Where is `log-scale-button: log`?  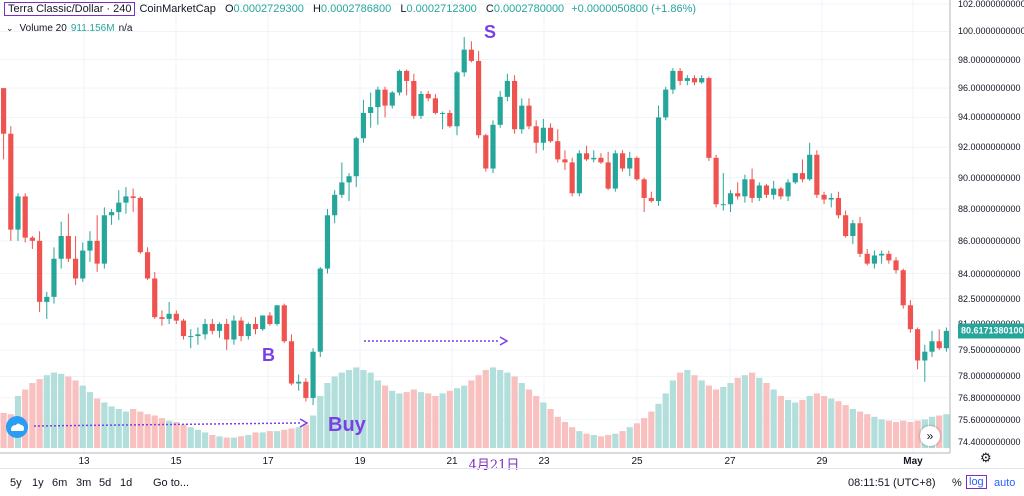 log-scale-button: log is located at coordinates (976, 482).